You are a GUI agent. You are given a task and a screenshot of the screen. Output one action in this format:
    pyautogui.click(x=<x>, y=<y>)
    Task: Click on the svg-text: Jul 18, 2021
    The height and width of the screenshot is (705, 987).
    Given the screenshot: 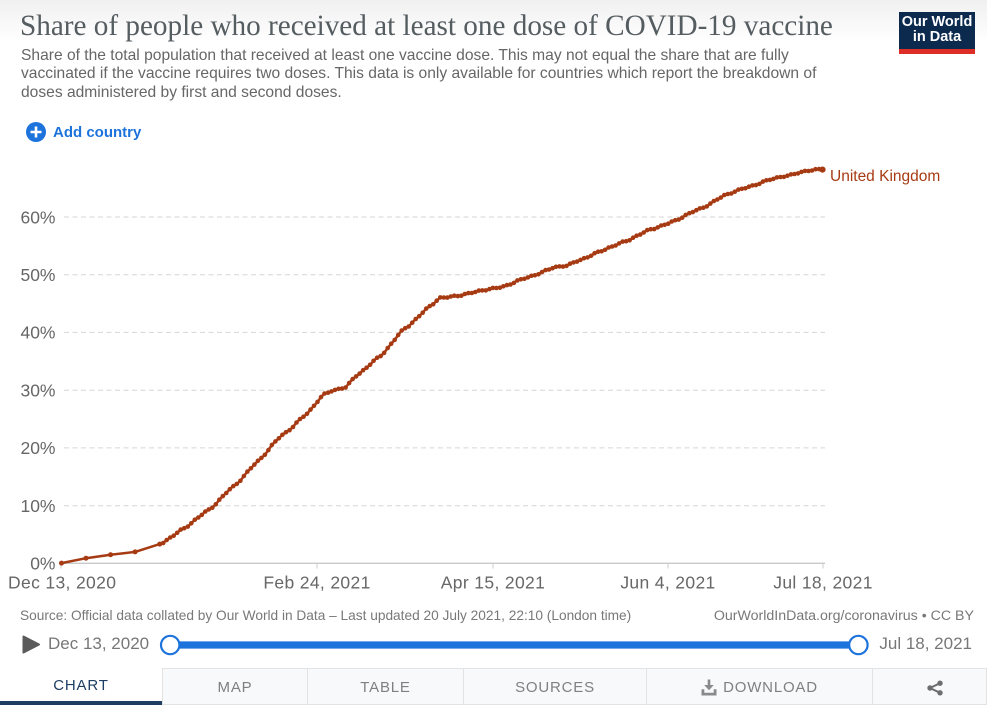 What is the action you would take?
    pyautogui.click(x=823, y=583)
    